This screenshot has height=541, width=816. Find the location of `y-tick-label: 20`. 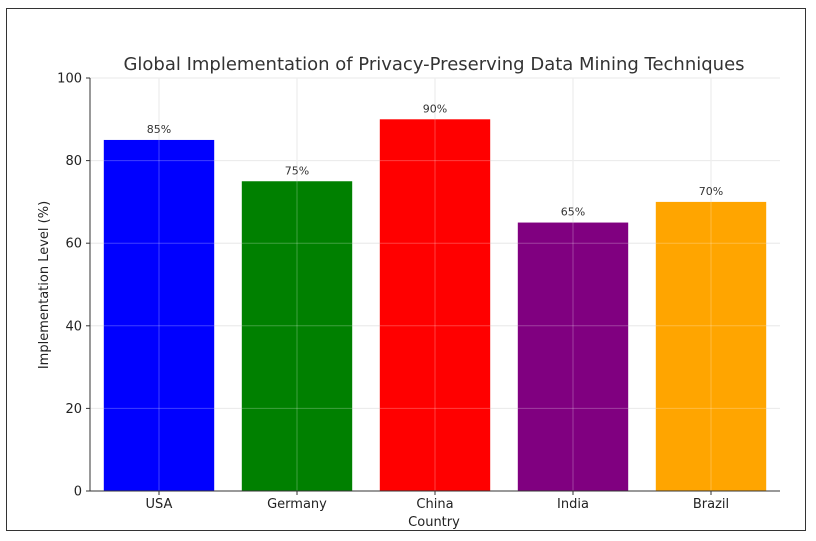

y-tick-label: 20 is located at coordinates (73, 409).